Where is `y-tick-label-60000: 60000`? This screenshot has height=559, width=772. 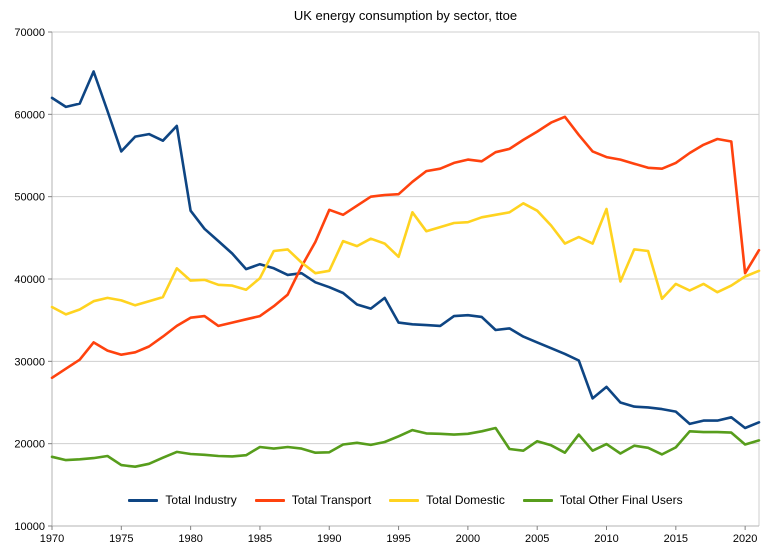 y-tick-label-60000: 60000 is located at coordinates (29, 115).